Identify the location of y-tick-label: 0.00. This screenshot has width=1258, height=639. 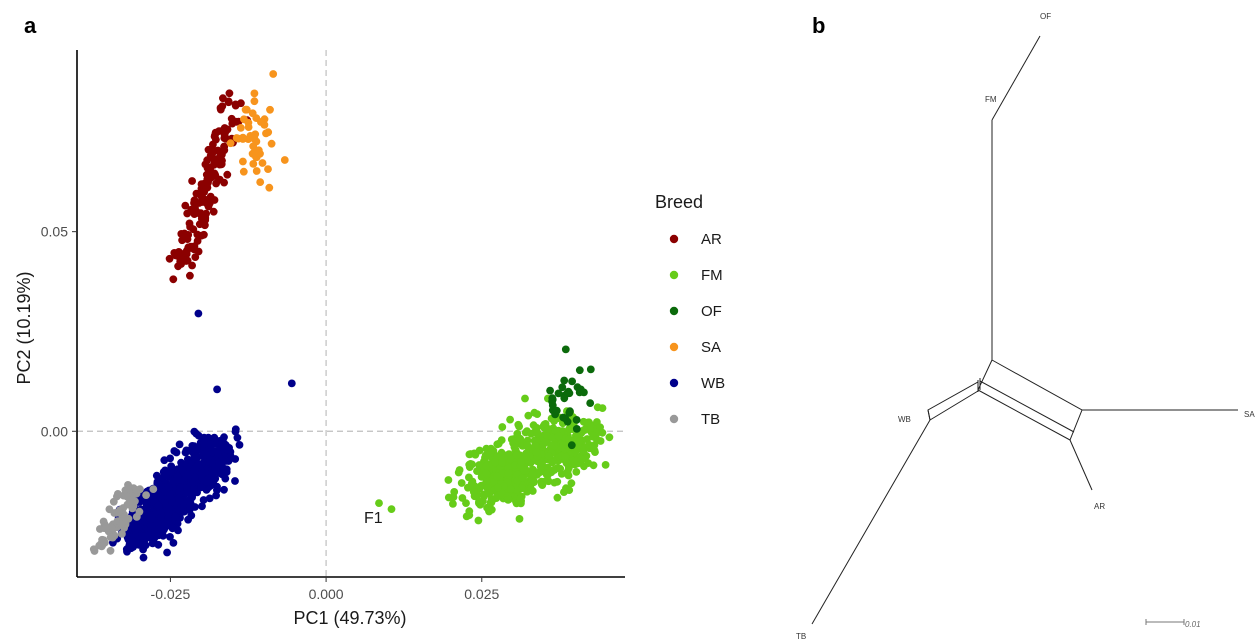
(54, 431).